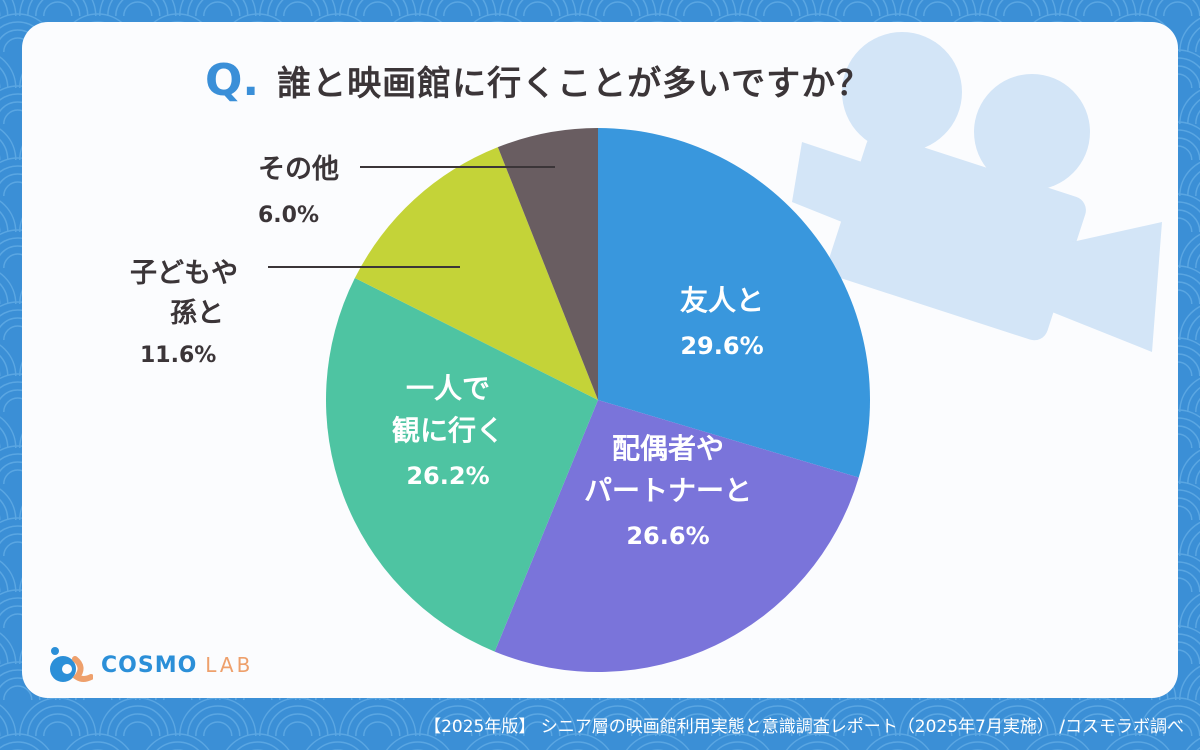  What do you see at coordinates (722, 300) in the screenshot?
I see `slice-label: 友人と` at bounding box center [722, 300].